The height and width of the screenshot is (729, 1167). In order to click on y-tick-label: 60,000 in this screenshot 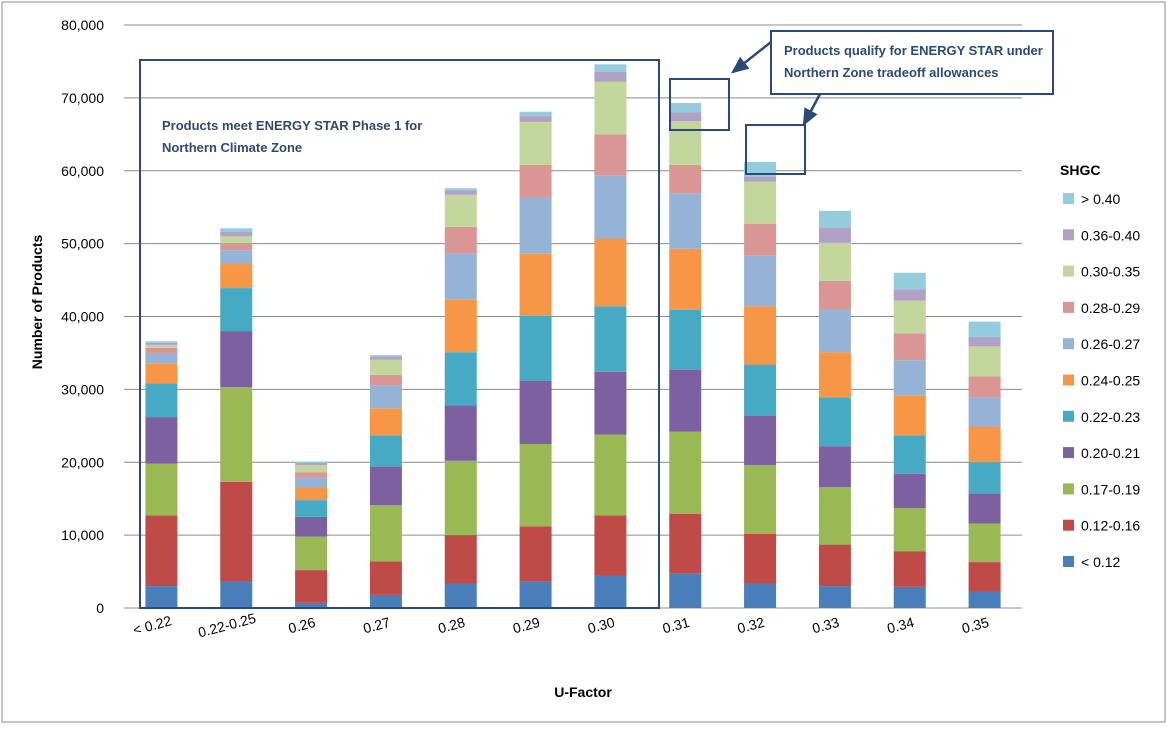, I will do `click(82, 171)`.